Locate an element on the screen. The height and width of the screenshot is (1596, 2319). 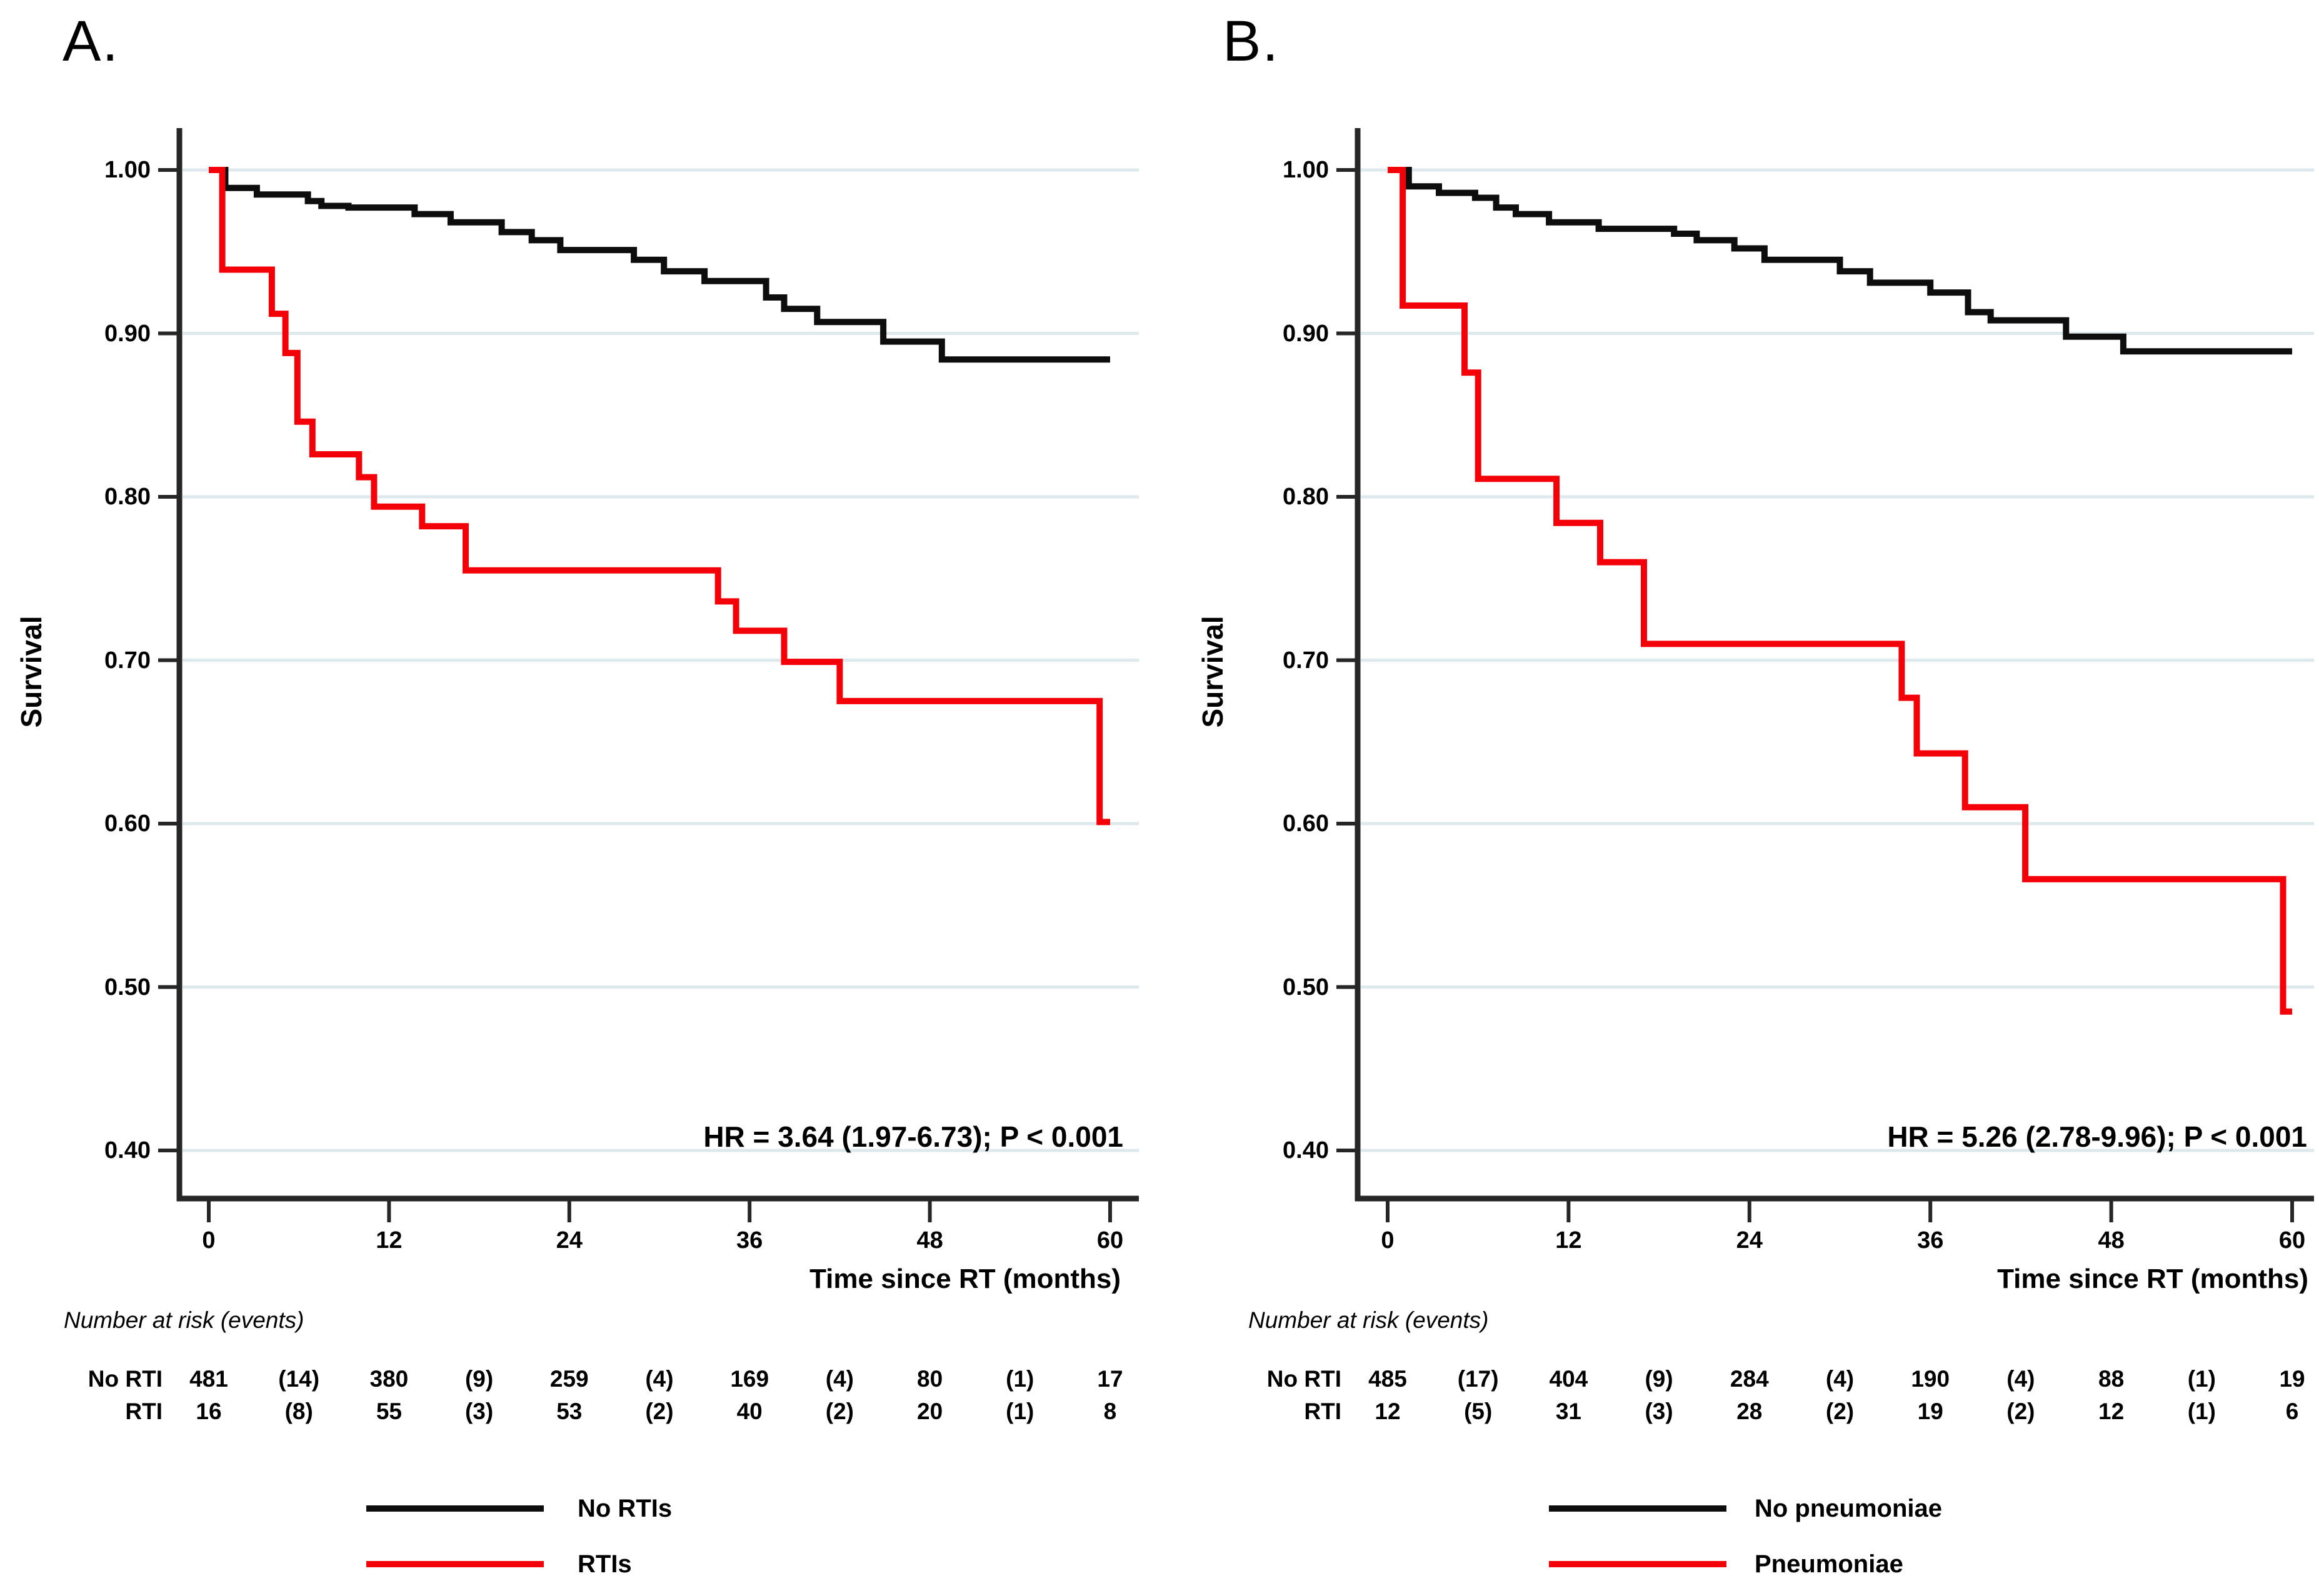
risk-count-value: 80 is located at coordinates (930, 1379).